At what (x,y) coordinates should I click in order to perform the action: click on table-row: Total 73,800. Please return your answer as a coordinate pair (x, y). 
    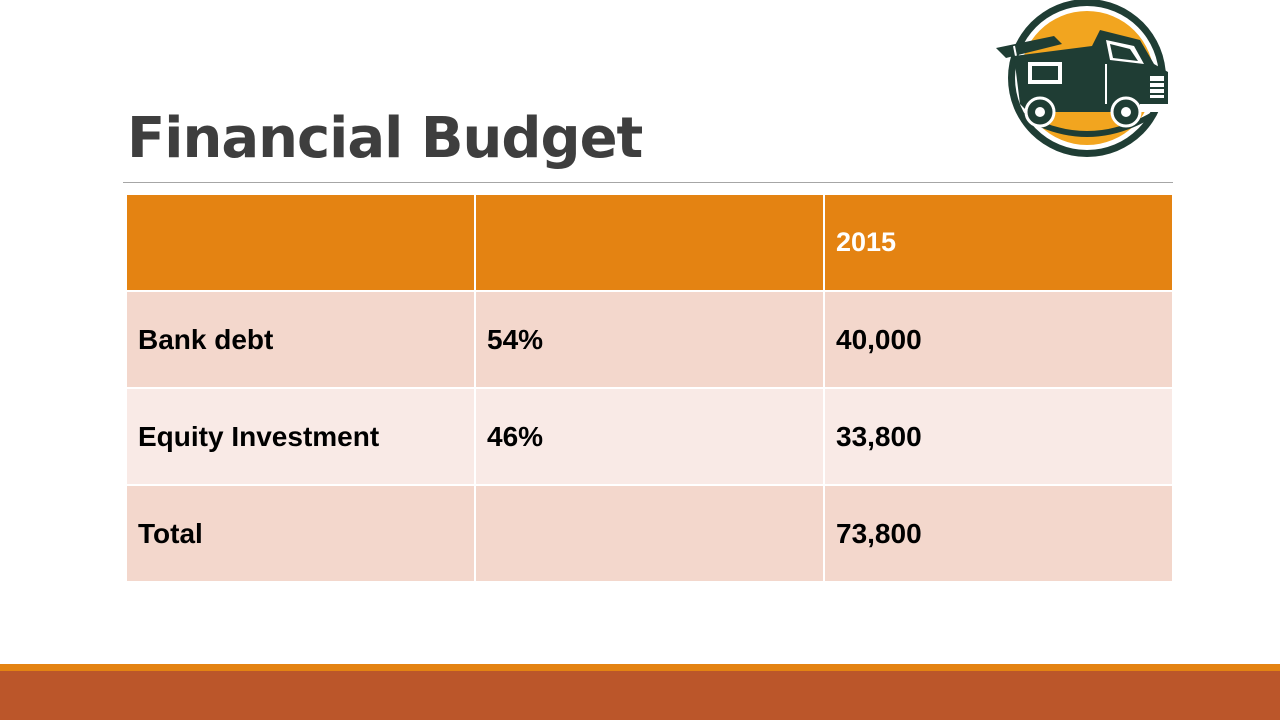
    Looking at the image, I should click on (649, 533).